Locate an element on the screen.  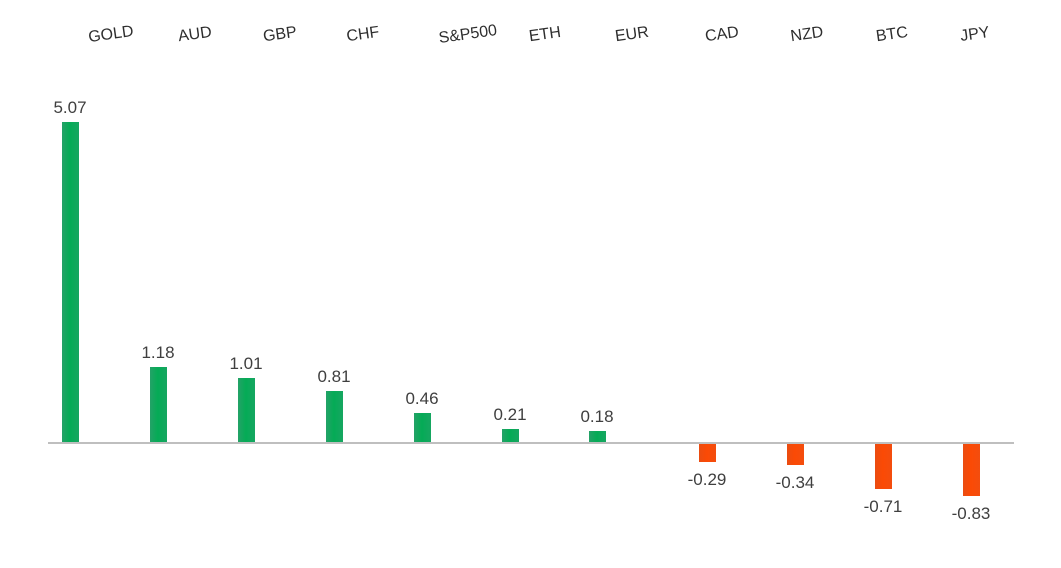
bar-gold is located at coordinates (70, 282).